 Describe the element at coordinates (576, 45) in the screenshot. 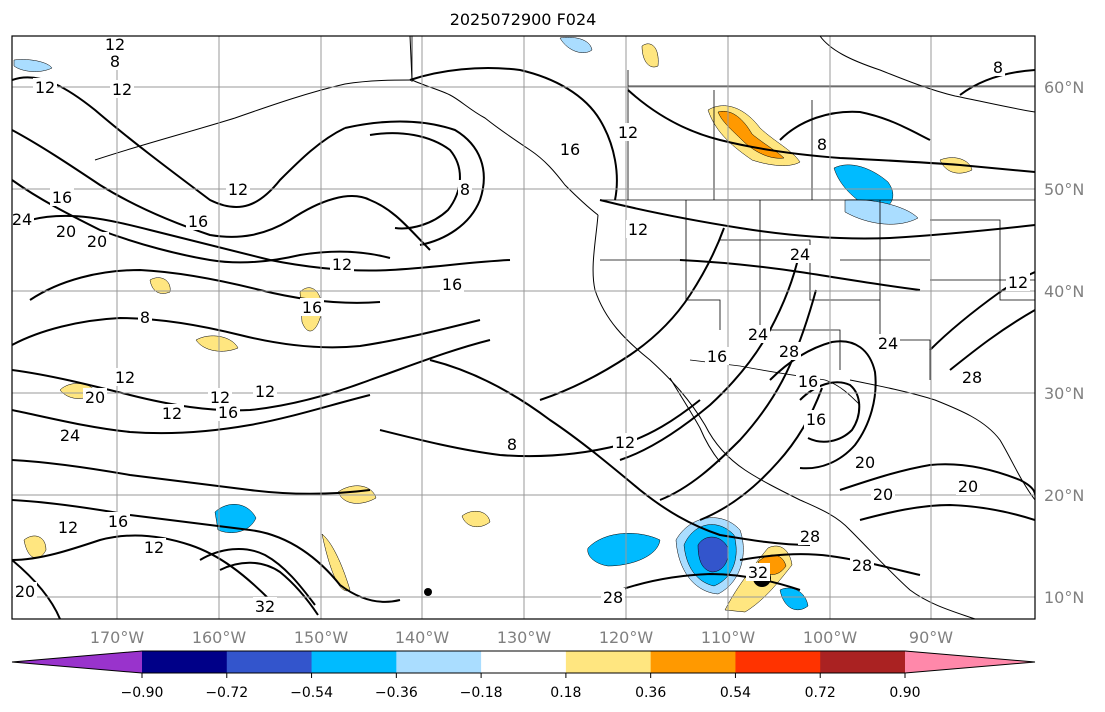

I see `blue-shading-g` at that location.